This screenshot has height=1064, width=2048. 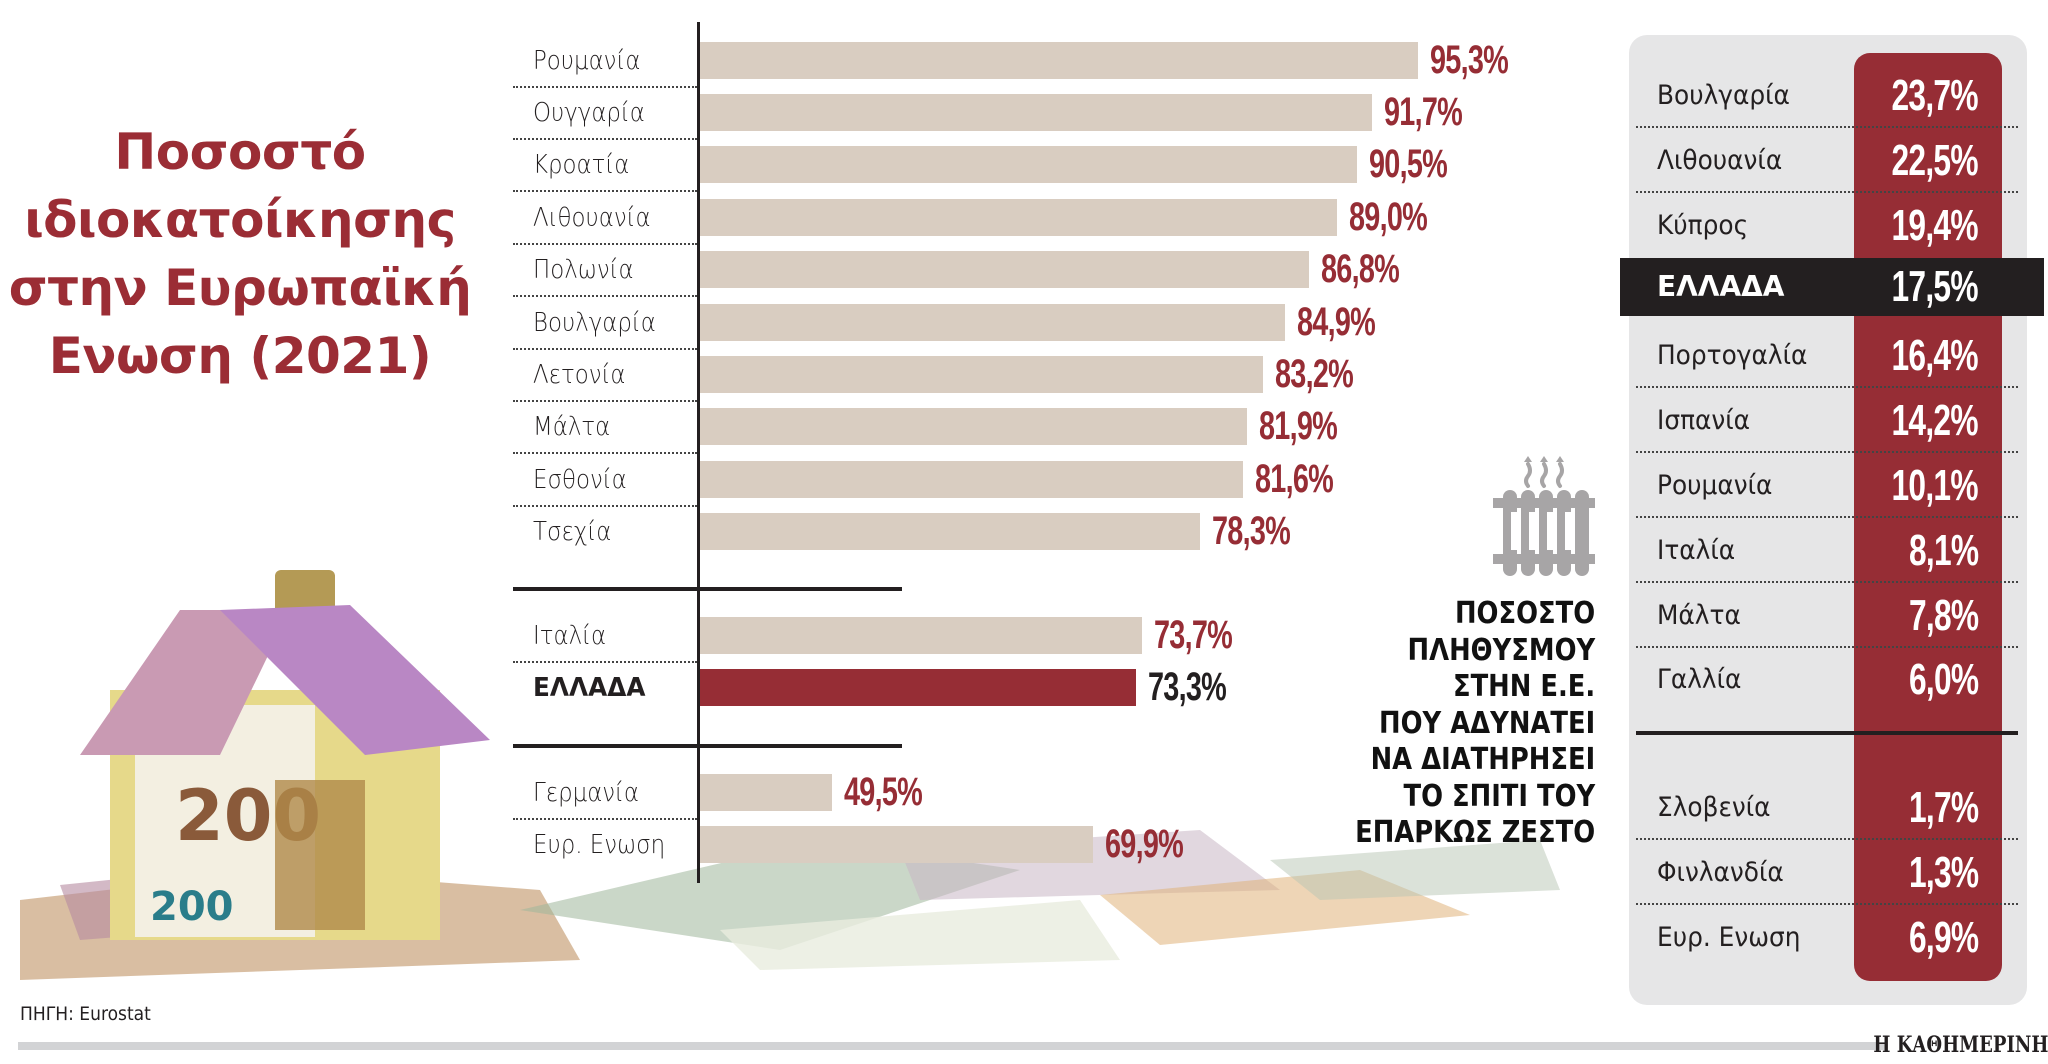 What do you see at coordinates (1714, 807) in the screenshot?
I see `panel-label: Σλοβενία` at bounding box center [1714, 807].